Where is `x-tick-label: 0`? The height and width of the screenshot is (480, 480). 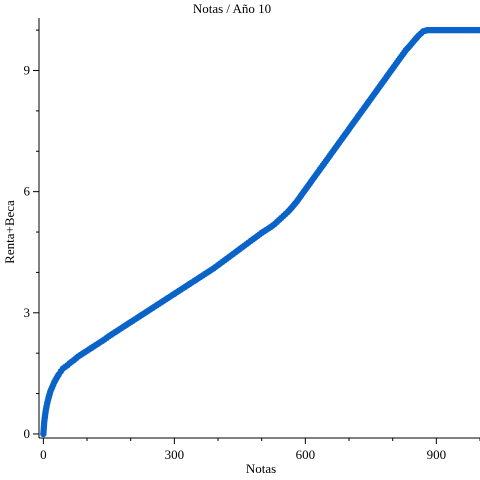 x-tick-label: 0 is located at coordinates (43, 454).